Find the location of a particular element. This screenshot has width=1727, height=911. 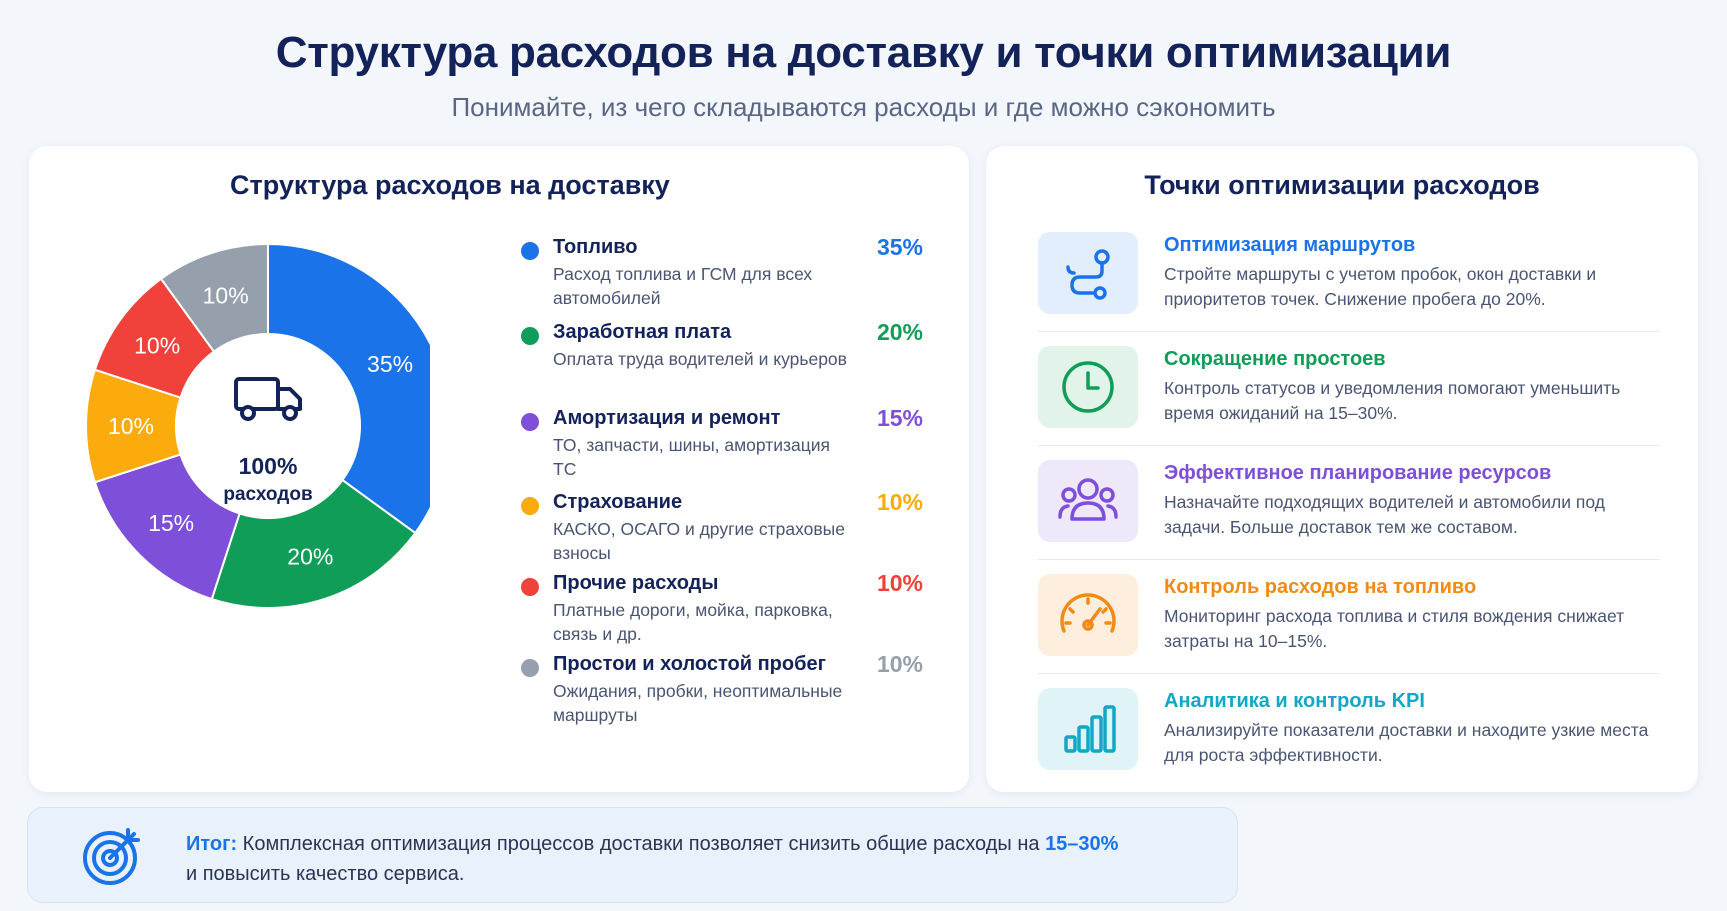

truck-icon is located at coordinates (268, 399).